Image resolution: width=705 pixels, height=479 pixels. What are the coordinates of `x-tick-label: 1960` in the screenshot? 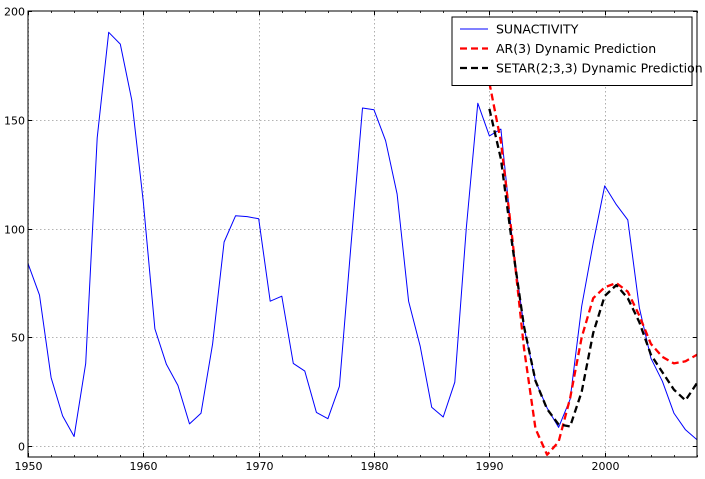 It's located at (144, 466).